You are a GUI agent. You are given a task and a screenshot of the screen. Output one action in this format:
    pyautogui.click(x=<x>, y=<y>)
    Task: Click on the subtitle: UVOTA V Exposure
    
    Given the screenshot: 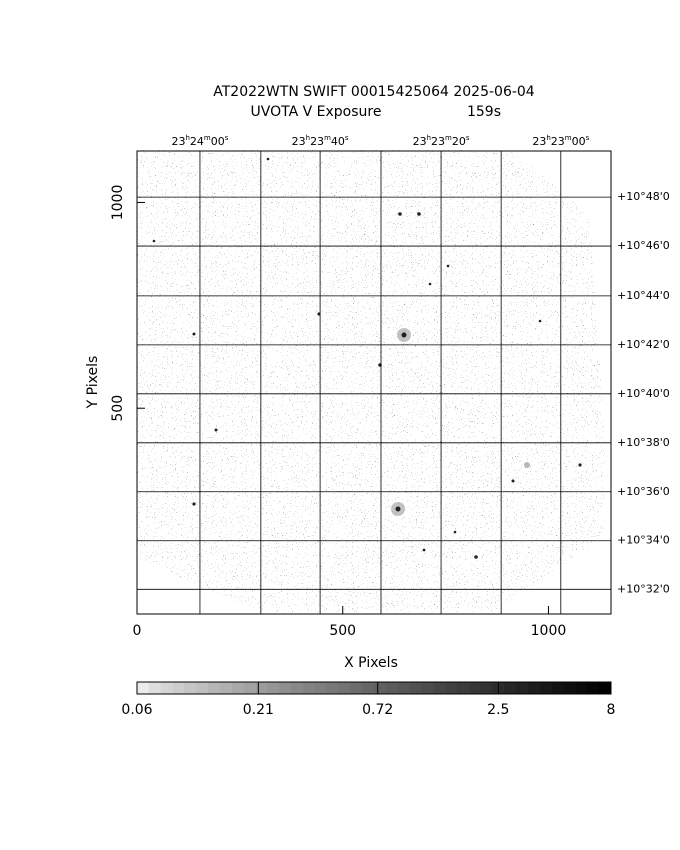 What is the action you would take?
    pyautogui.click(x=316, y=112)
    